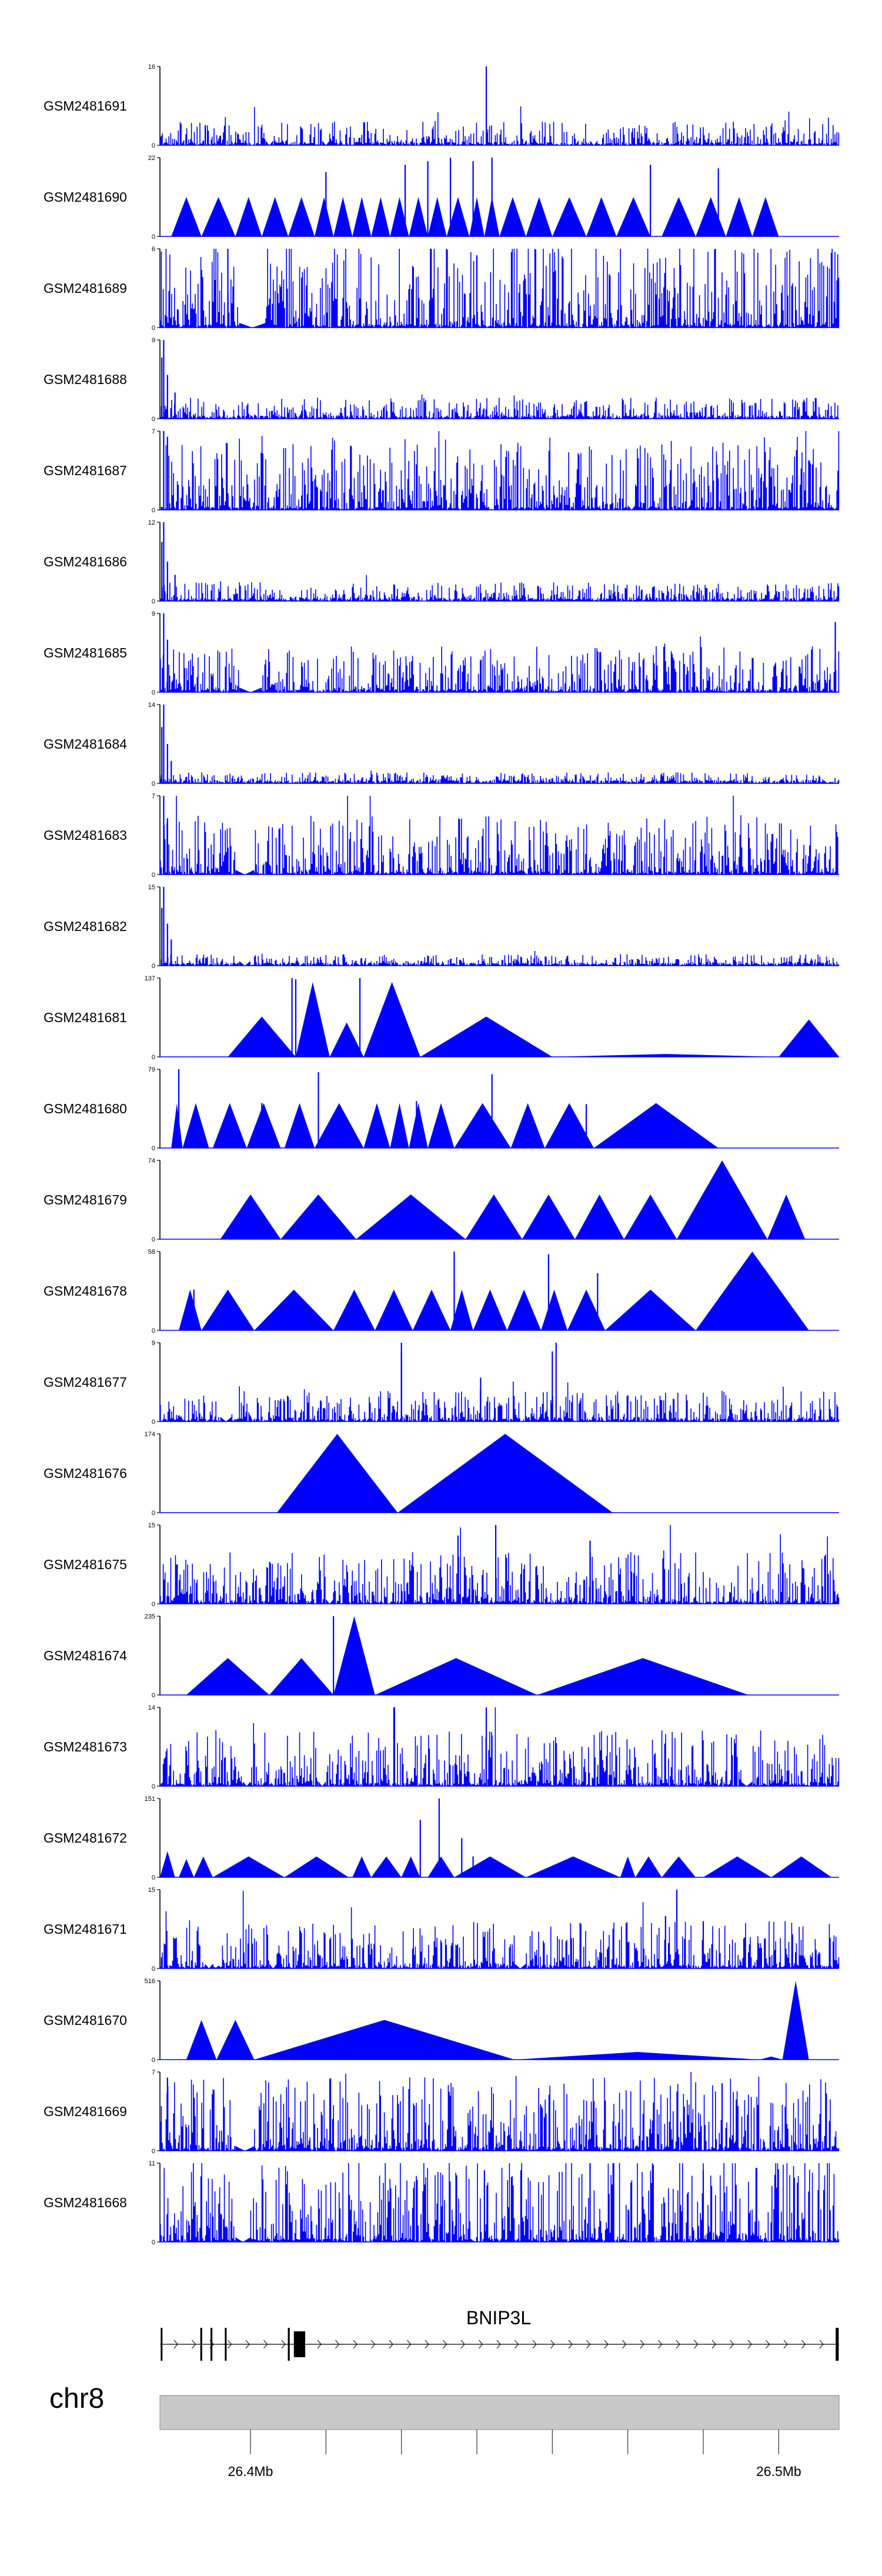 Image resolution: width=882 pixels, height=2576 pixels. I want to click on y-max-label: 74, so click(151, 1160).